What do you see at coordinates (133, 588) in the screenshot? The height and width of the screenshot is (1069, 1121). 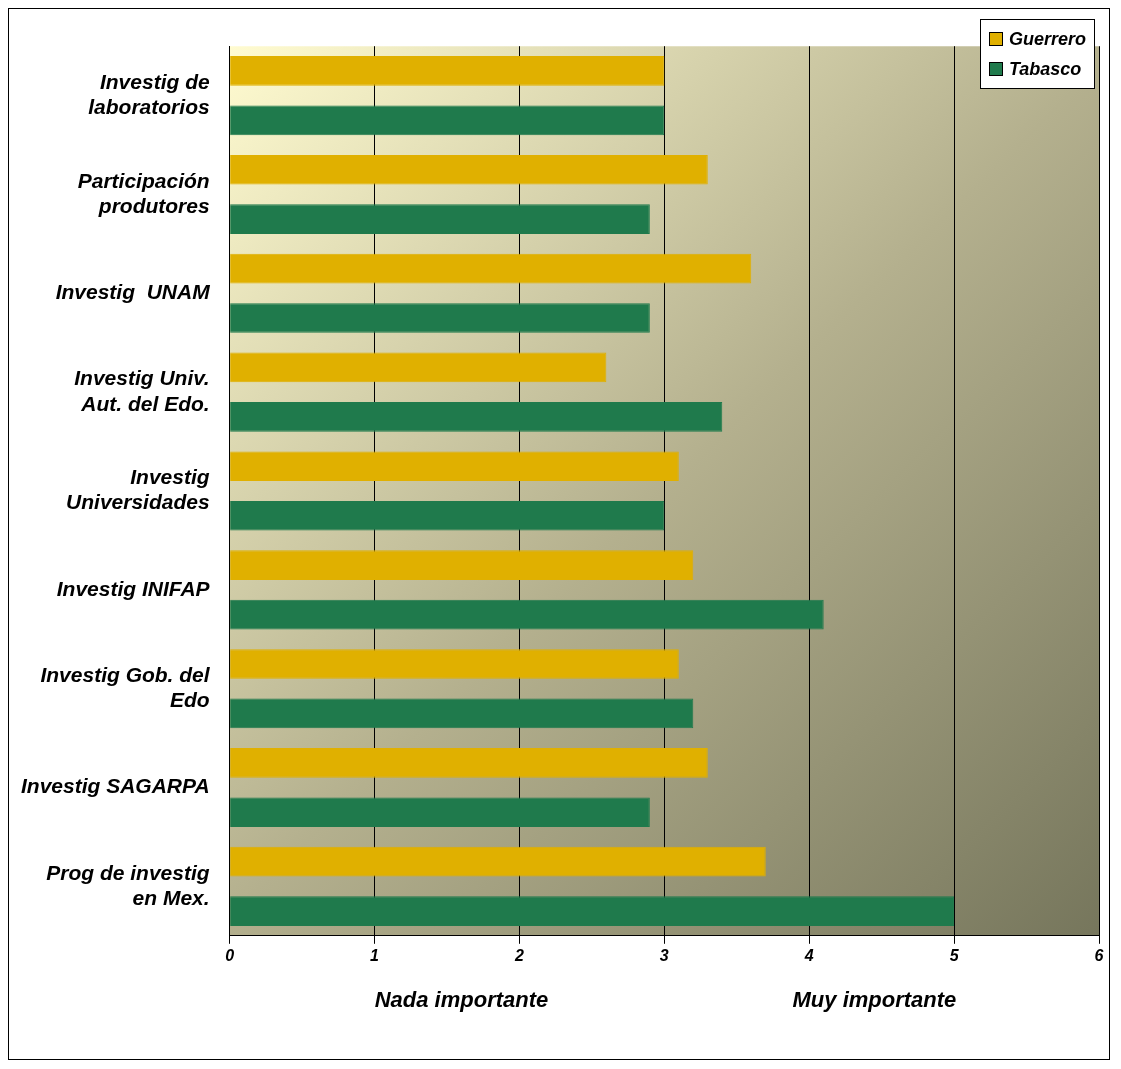 I see `y-tick-label: Investig INIFAP` at bounding box center [133, 588].